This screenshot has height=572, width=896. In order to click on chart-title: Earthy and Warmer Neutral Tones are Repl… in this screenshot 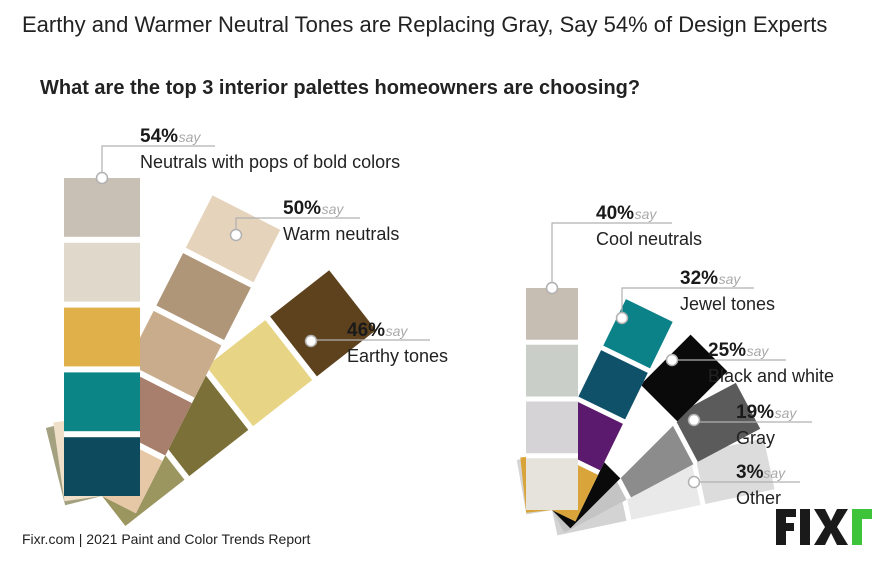, I will do `click(425, 24)`.